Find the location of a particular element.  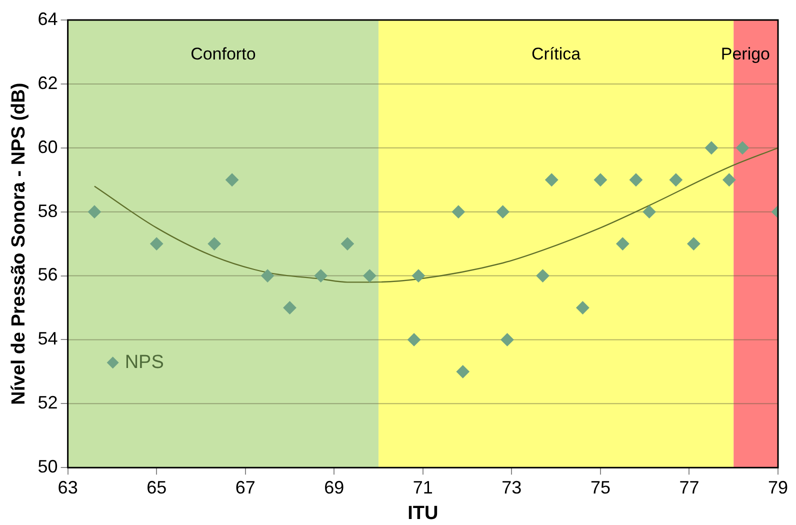

y-tick-label: 64 is located at coordinates (48, 18).